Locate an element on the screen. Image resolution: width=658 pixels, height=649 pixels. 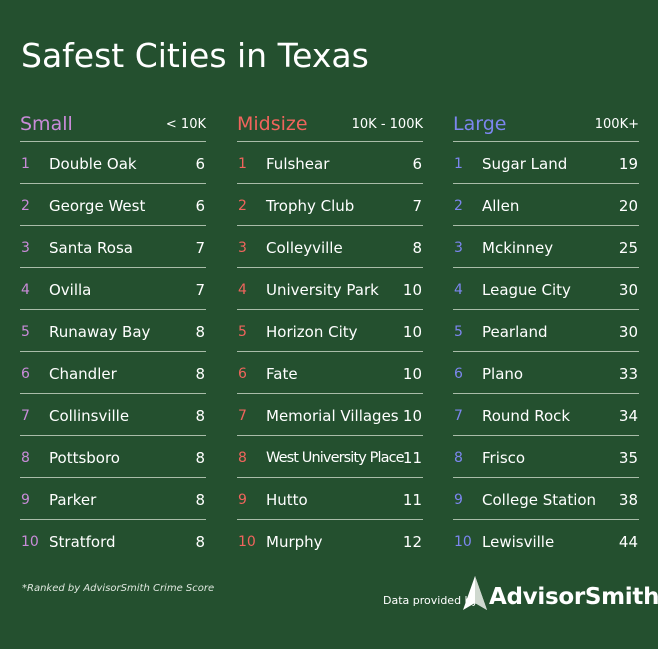
table-row: 5 Pearland 30 is located at coordinates (546, 331).